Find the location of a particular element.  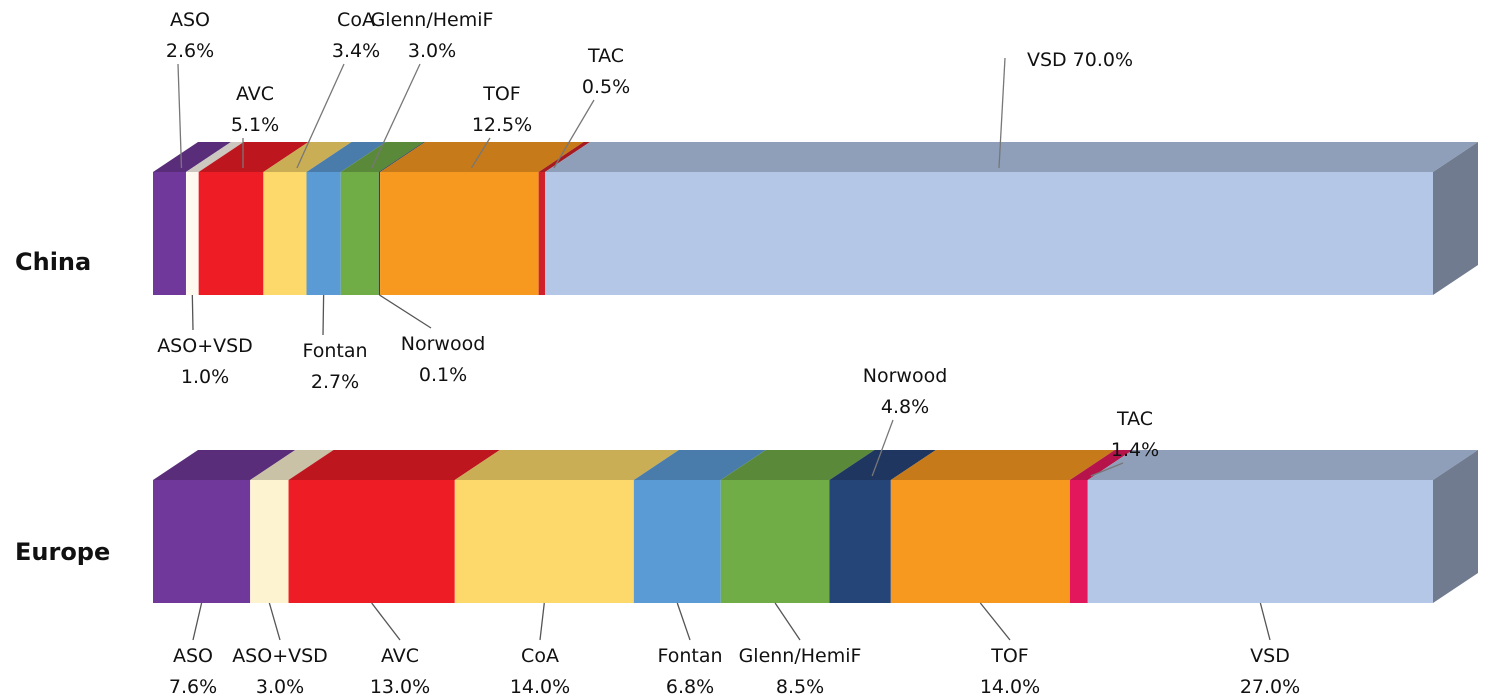

segment-norwood is located at coordinates (882, 526).